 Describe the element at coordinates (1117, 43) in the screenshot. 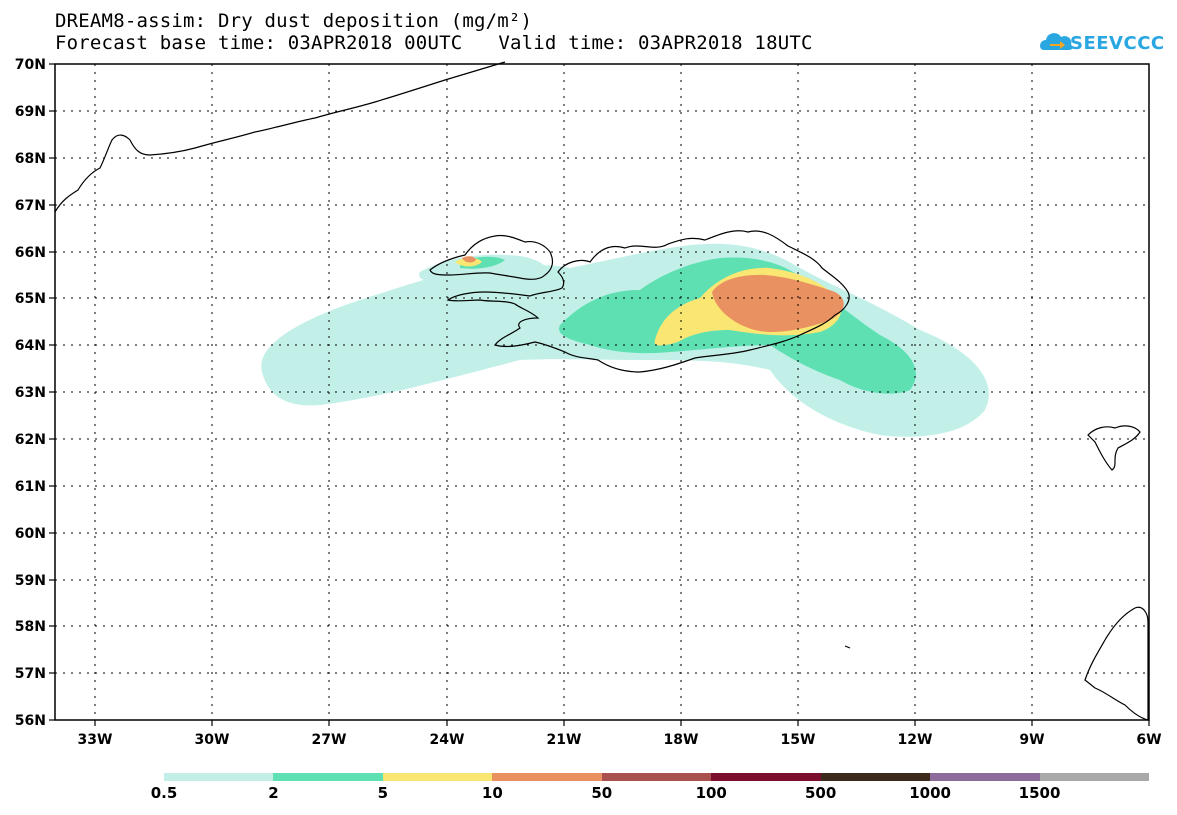

I see `seevccc-logo: SEEVCCC` at that location.